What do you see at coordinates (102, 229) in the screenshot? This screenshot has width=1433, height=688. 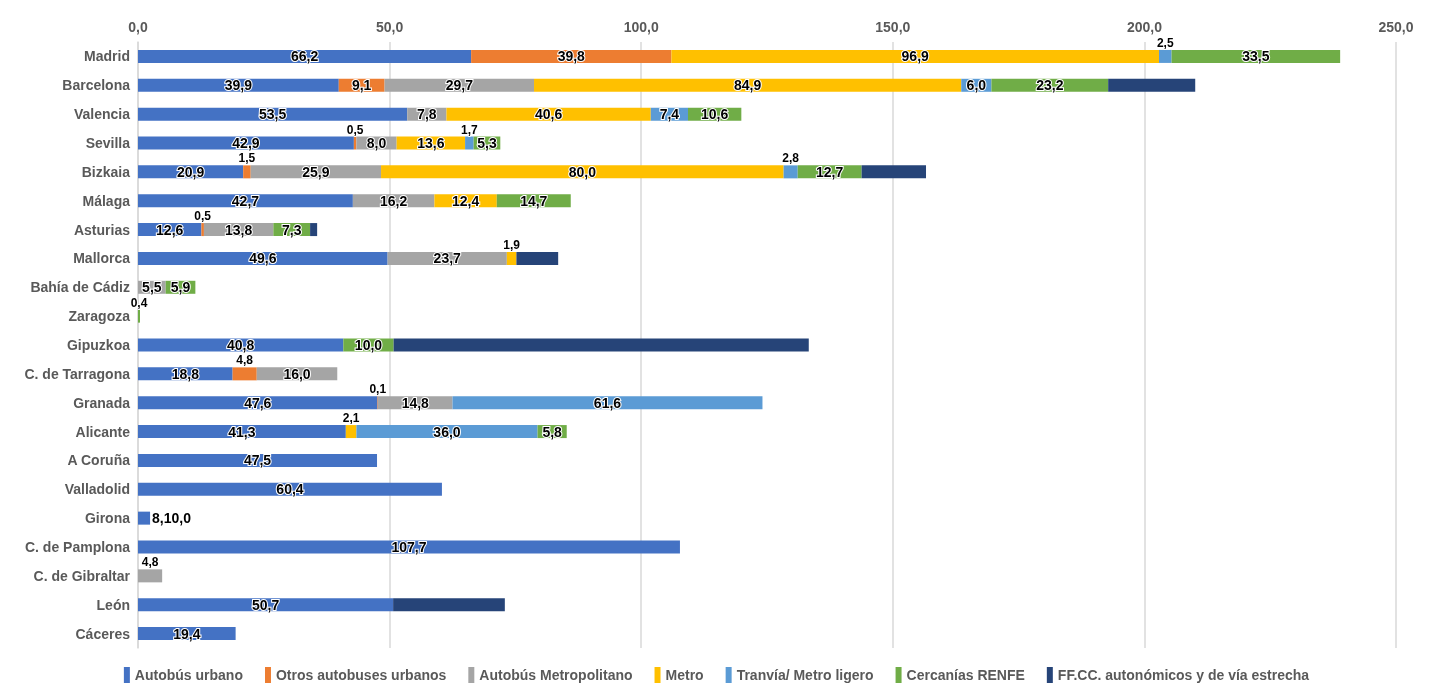 I see `y-tick-label: Asturias` at bounding box center [102, 229].